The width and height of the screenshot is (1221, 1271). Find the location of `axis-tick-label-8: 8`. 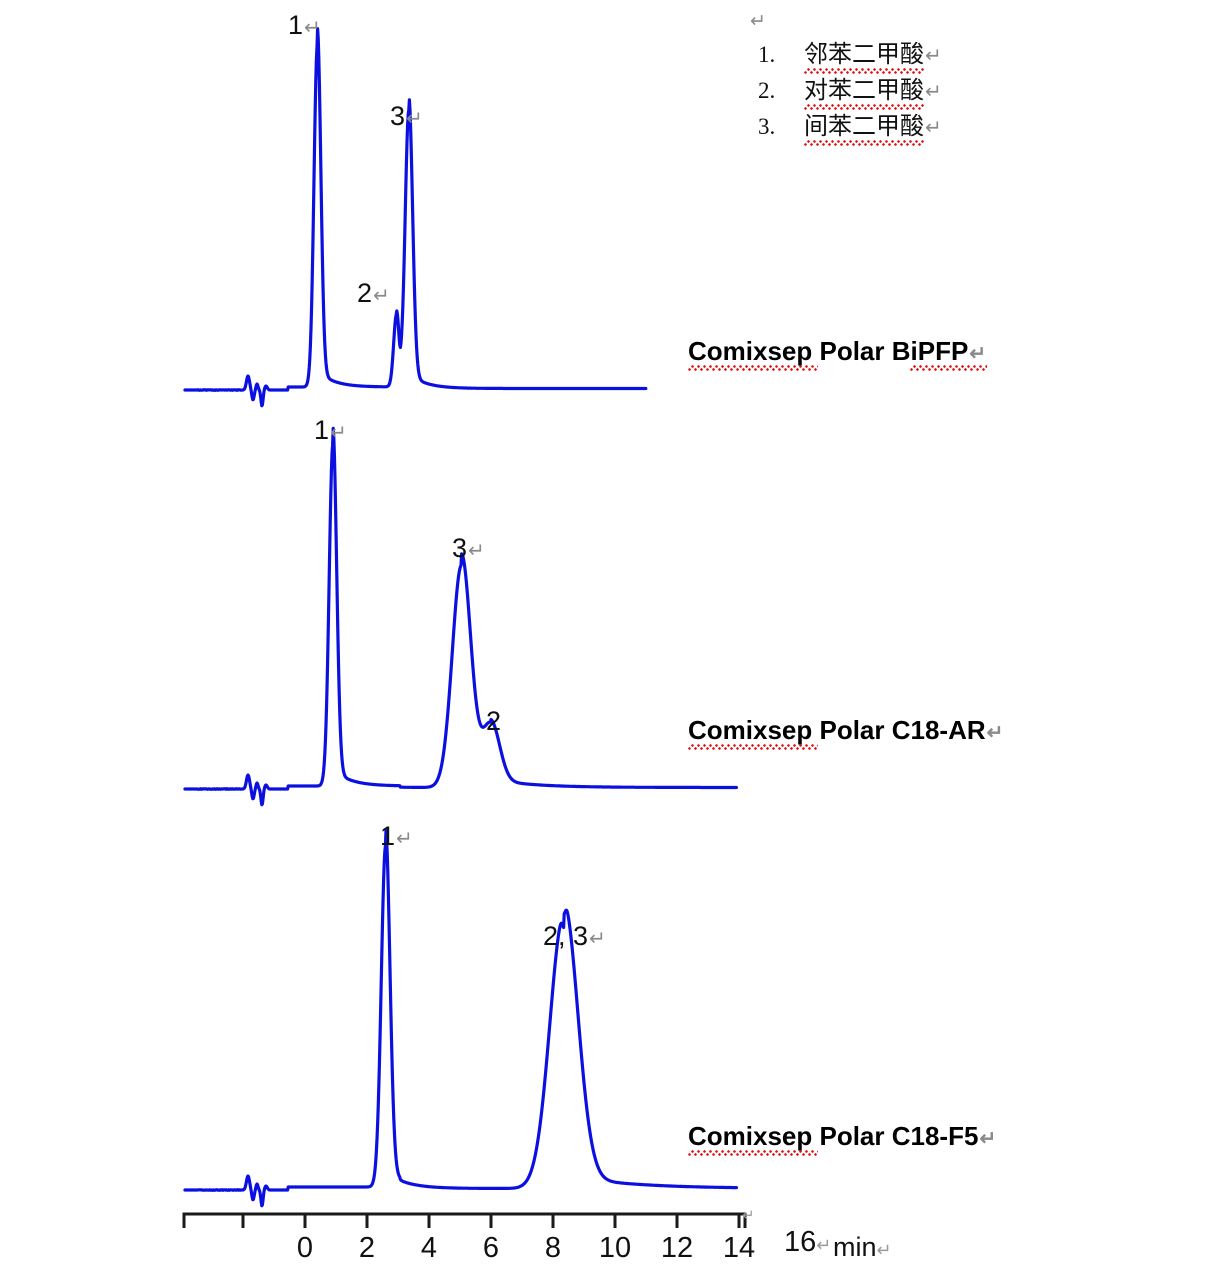

axis-tick-label-8: 8 is located at coordinates (553, 1248).